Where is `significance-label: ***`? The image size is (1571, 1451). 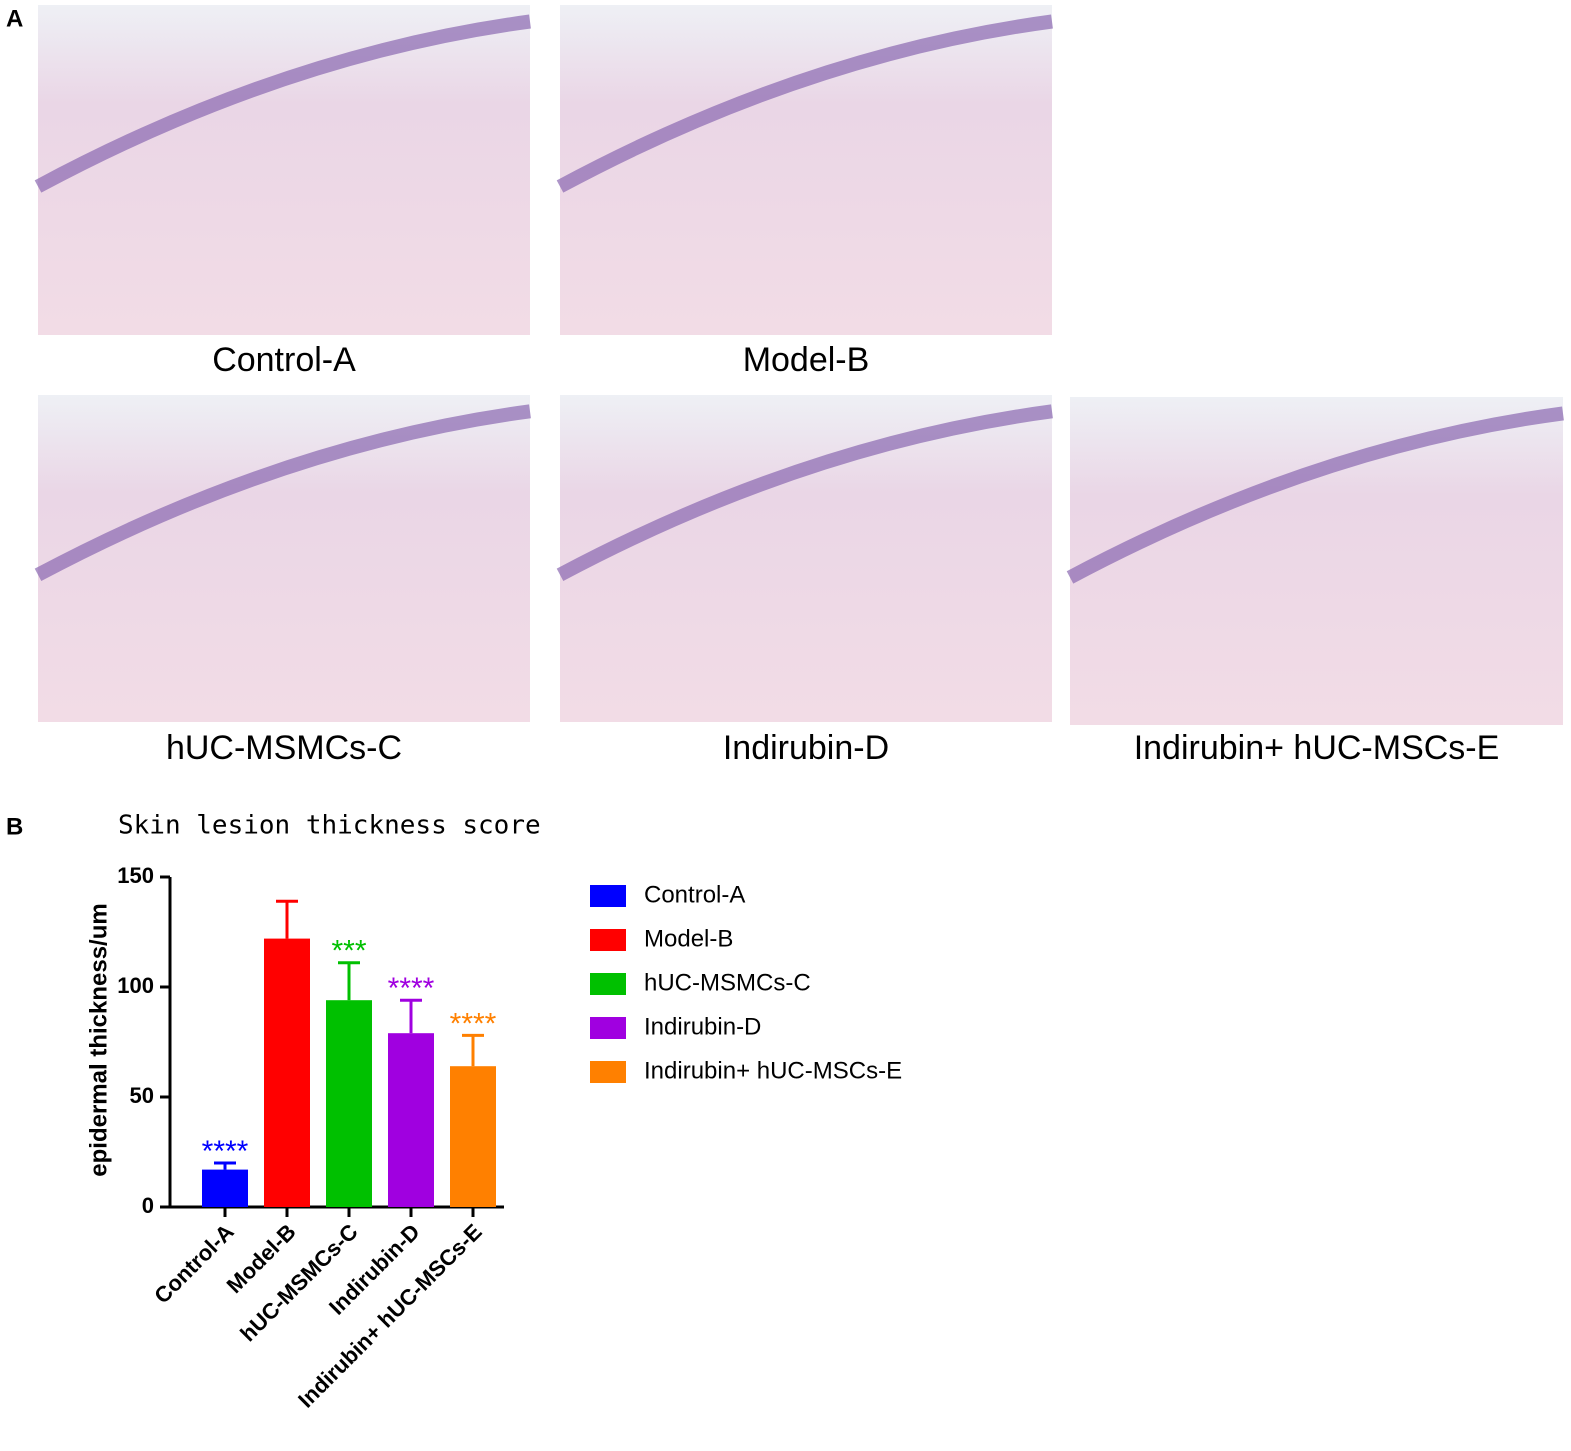
significance-label: *** is located at coordinates (348, 951).